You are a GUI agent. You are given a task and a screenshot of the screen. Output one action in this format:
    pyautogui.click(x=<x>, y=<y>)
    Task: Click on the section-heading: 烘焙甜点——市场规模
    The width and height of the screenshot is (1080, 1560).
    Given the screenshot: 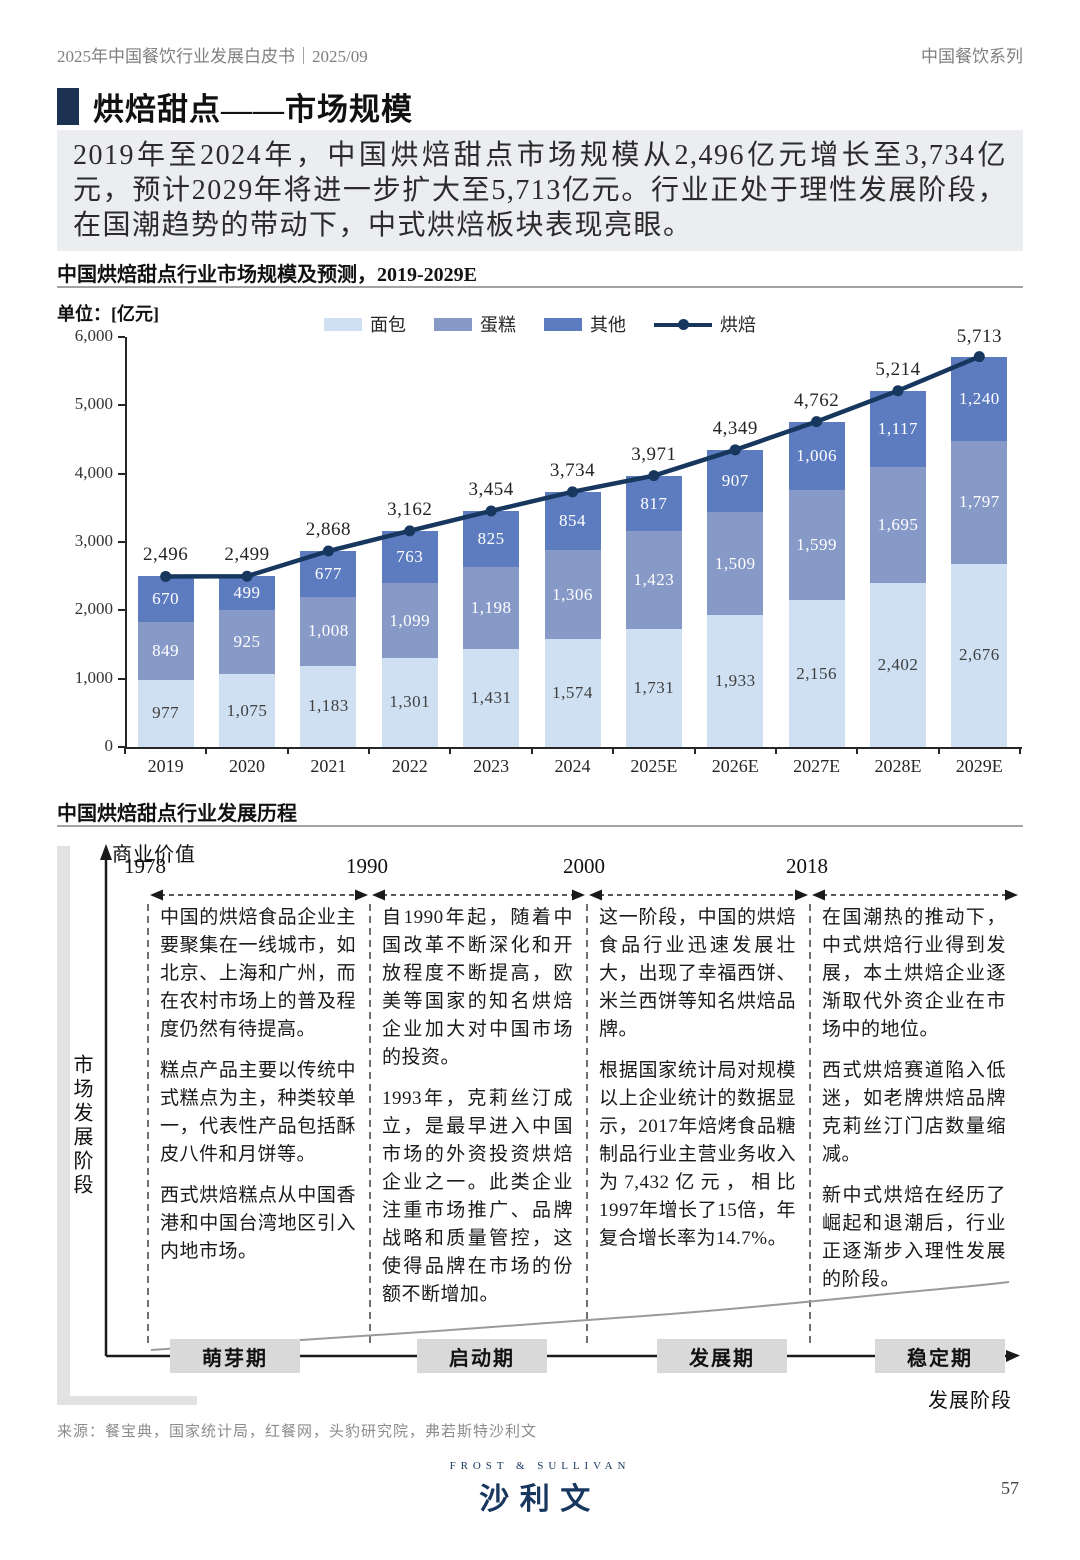 What is the action you would take?
    pyautogui.click(x=235, y=106)
    